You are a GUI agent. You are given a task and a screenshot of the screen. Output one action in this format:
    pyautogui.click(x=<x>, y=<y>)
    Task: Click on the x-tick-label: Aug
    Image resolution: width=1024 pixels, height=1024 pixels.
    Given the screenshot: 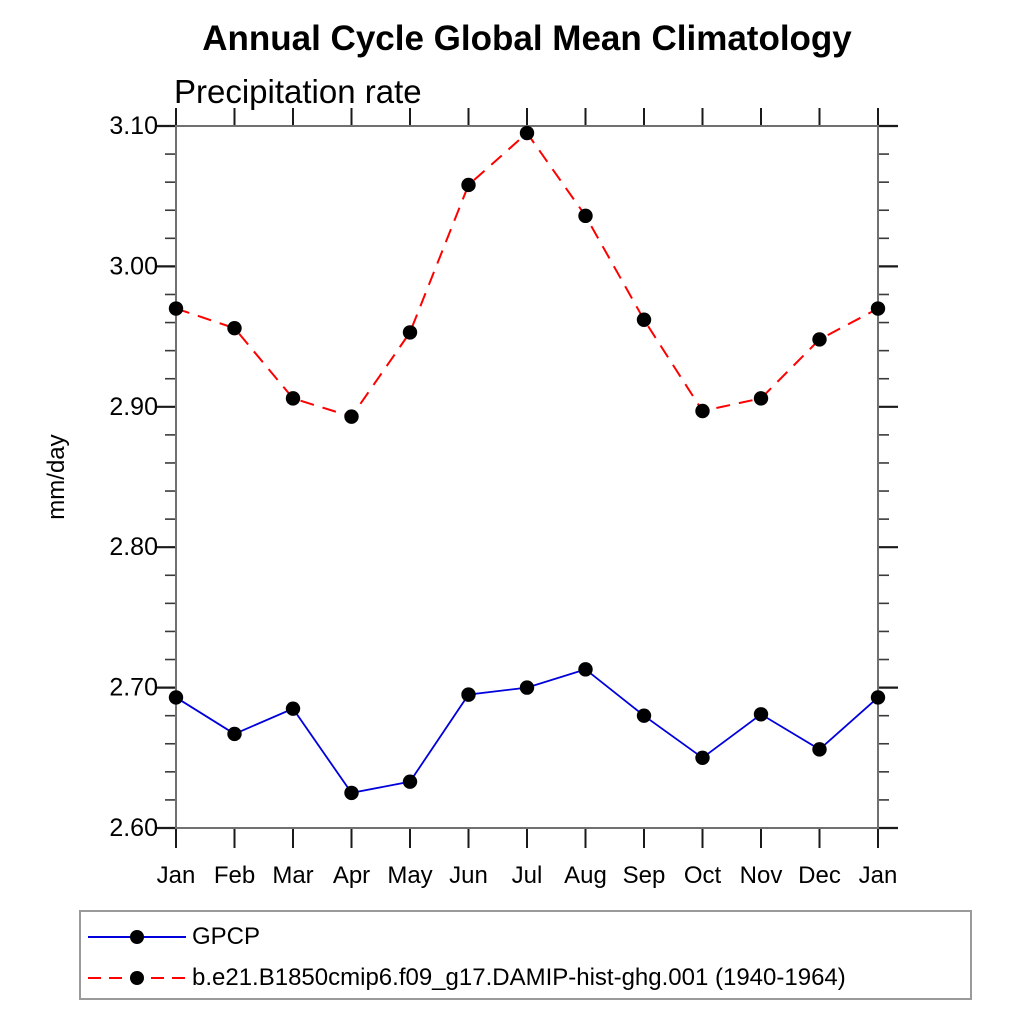 What is the action you would take?
    pyautogui.click(x=585, y=875)
    